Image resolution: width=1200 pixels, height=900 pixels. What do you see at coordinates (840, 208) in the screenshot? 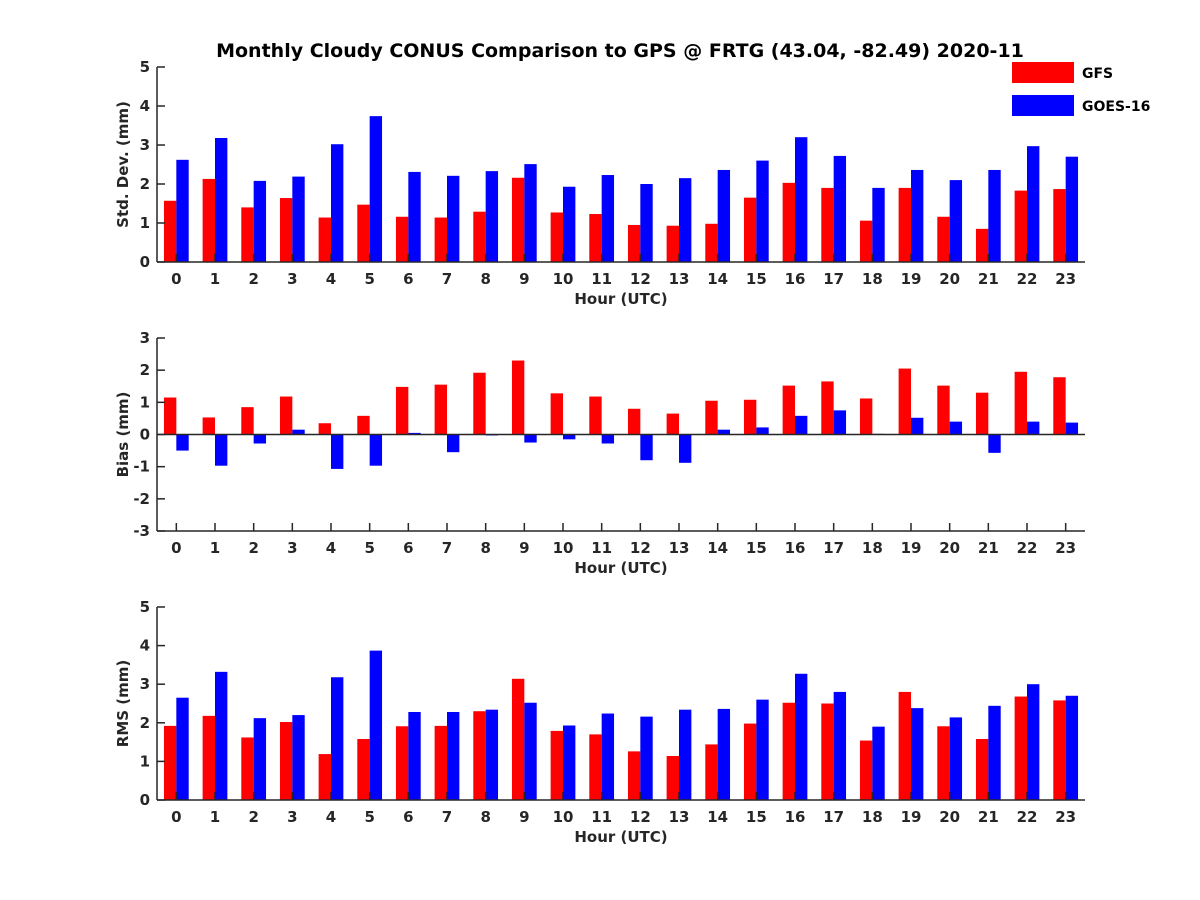
I see `std-dev-bar-goes16-h17` at bounding box center [840, 208].